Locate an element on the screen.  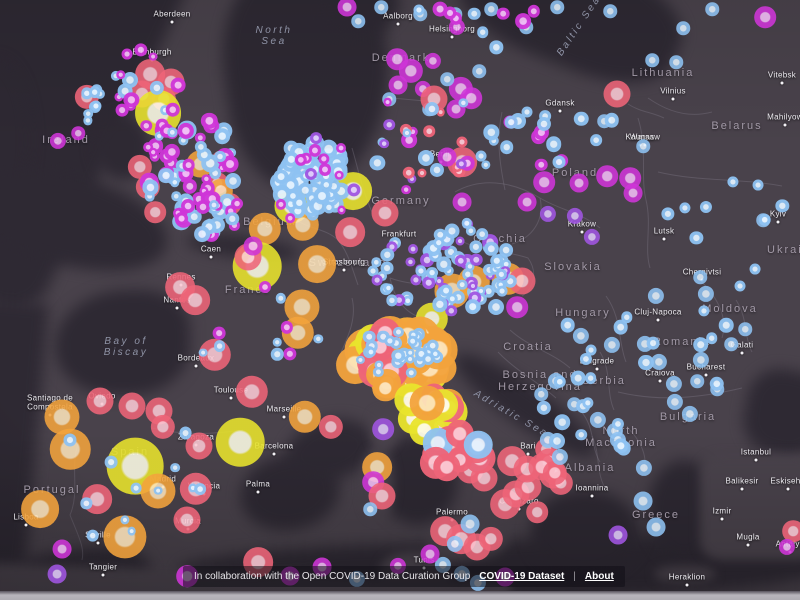
about-link: About is located at coordinates (599, 576).